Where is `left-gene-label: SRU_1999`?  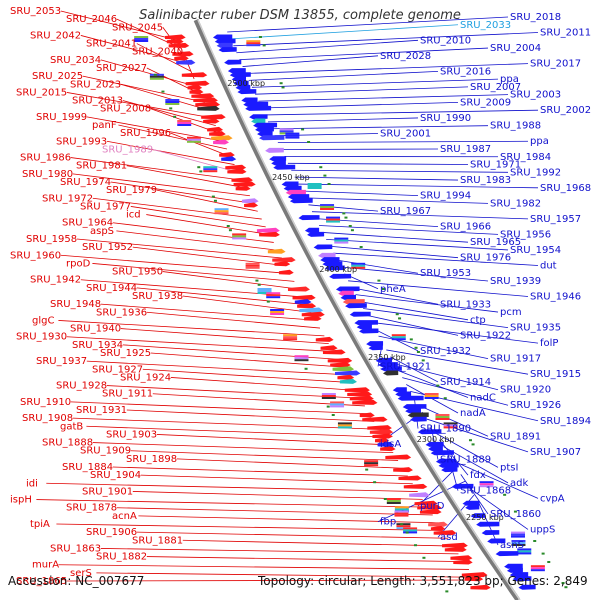 left-gene-label: SRU_1999 is located at coordinates (61, 117).